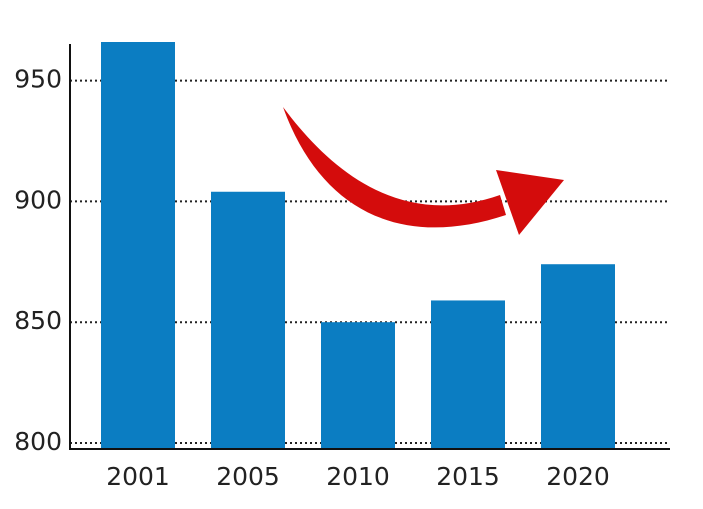 The image size is (703, 509). I want to click on arrow-body, so click(394, 167).